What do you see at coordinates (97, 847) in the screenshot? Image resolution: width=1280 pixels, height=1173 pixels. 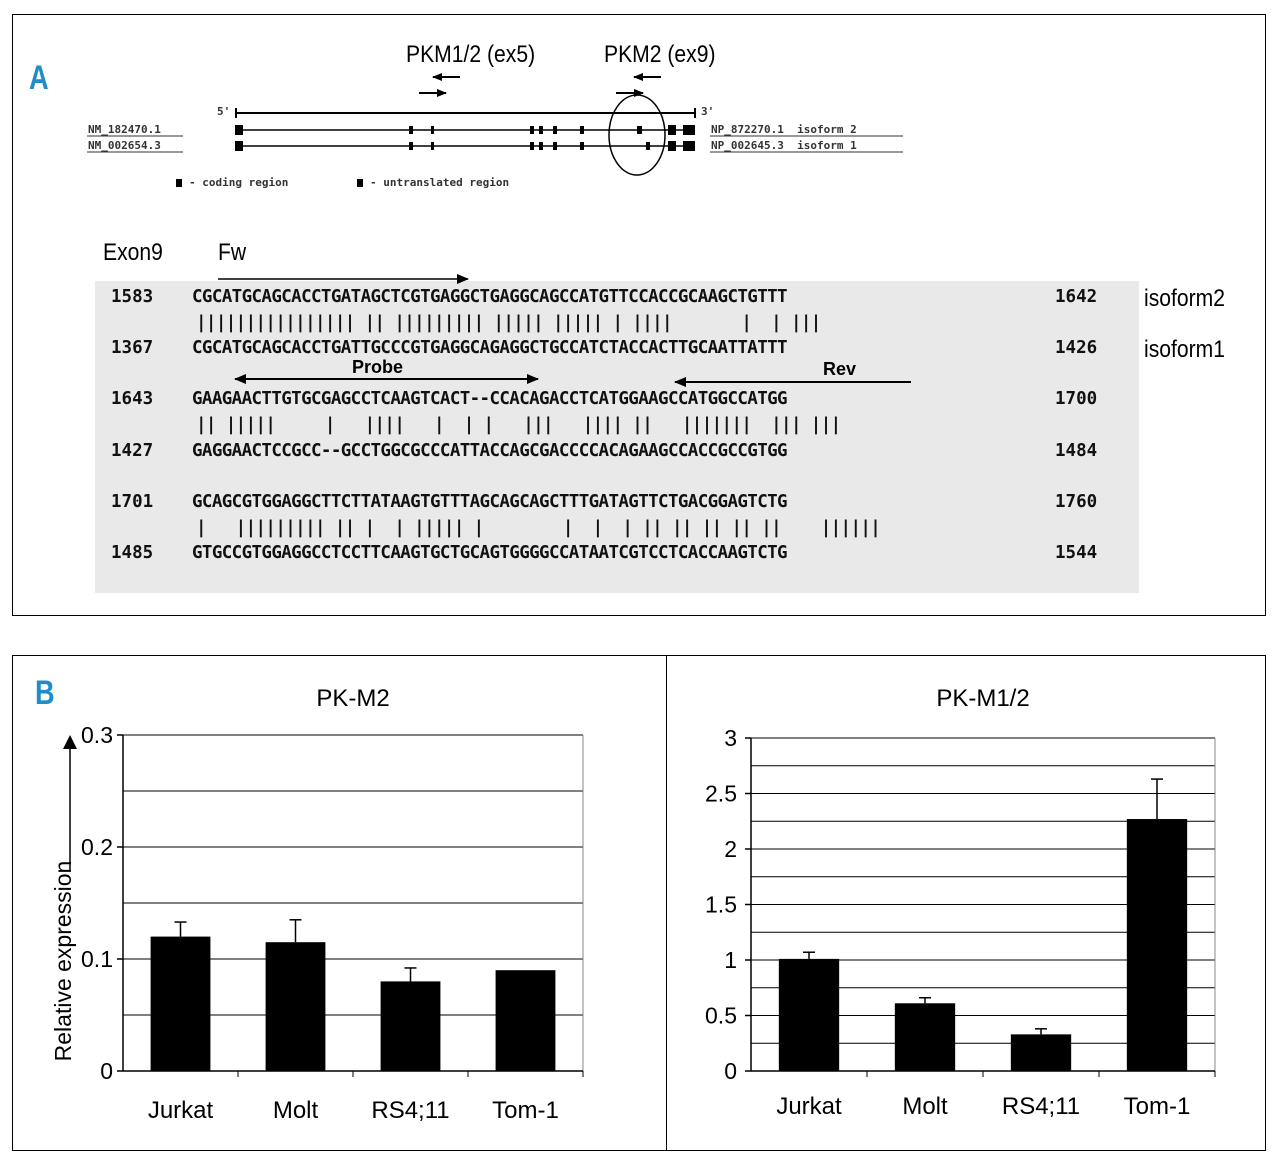 I see `y-tick-label: 0.2` at bounding box center [97, 847].